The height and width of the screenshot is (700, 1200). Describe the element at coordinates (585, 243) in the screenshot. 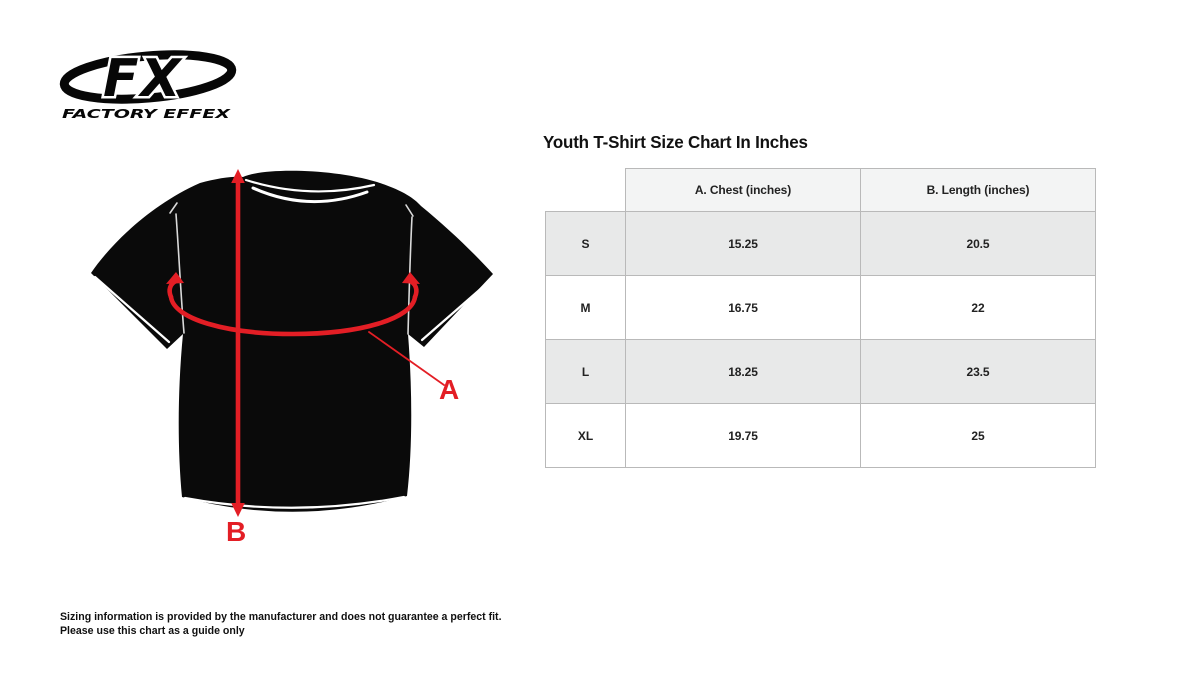

I see `cell-size: S` at that location.